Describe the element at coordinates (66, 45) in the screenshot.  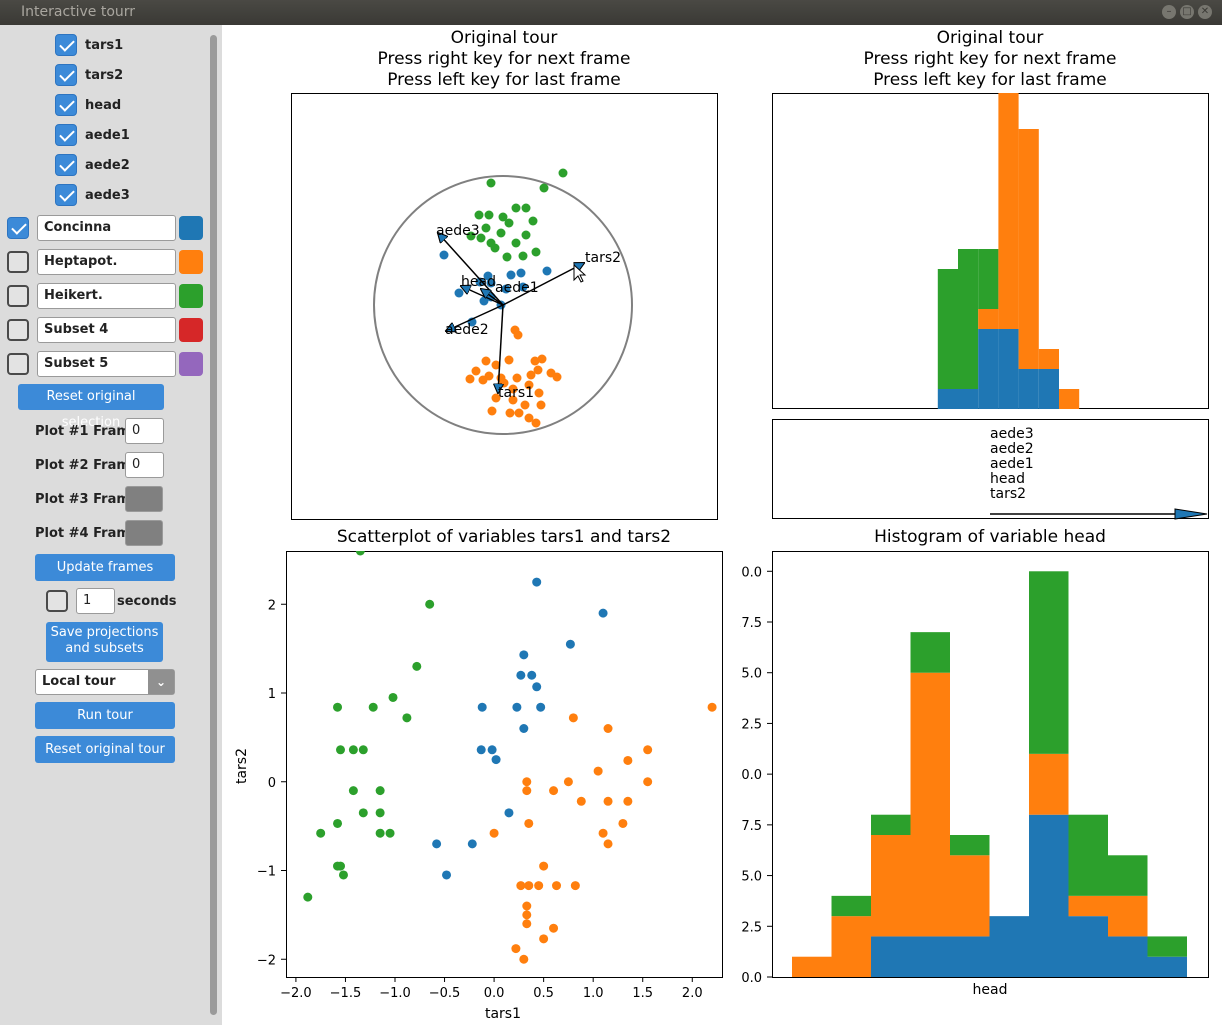
I see `checkbox-var-tars1` at that location.